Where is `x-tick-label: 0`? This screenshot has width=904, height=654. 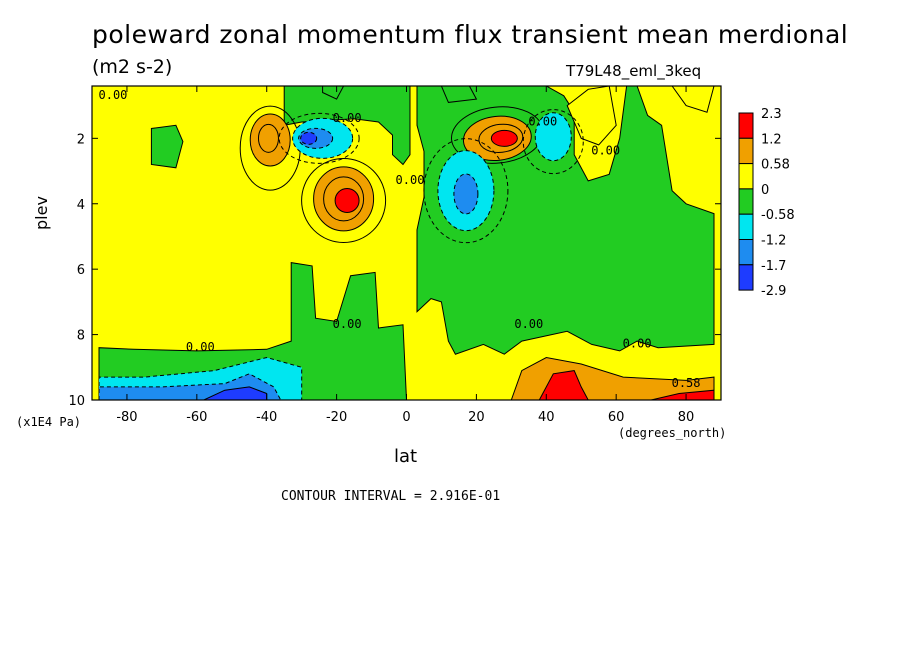
x-tick-label: 0 is located at coordinates (406, 417).